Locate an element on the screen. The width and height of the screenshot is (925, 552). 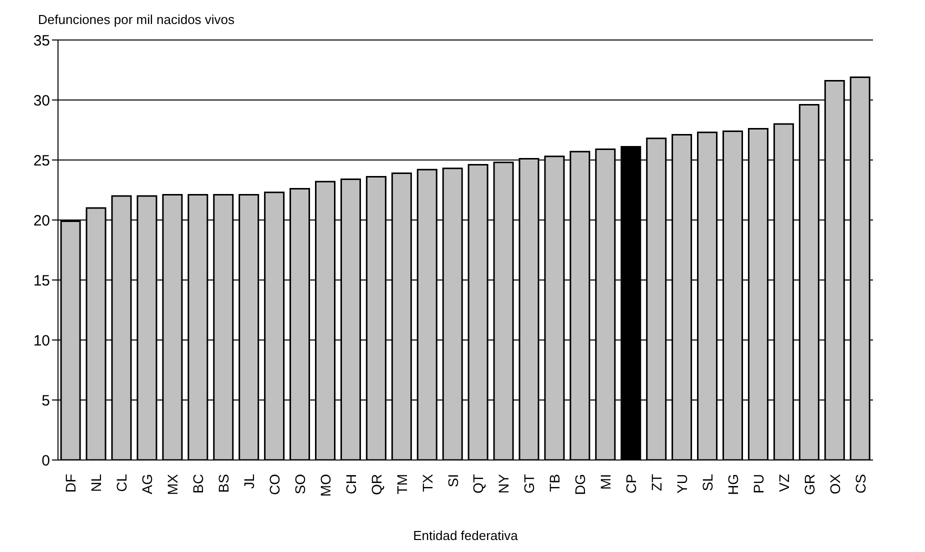
y-axis-title: Defunciones por mil nacidos vivos is located at coordinates (136, 19).